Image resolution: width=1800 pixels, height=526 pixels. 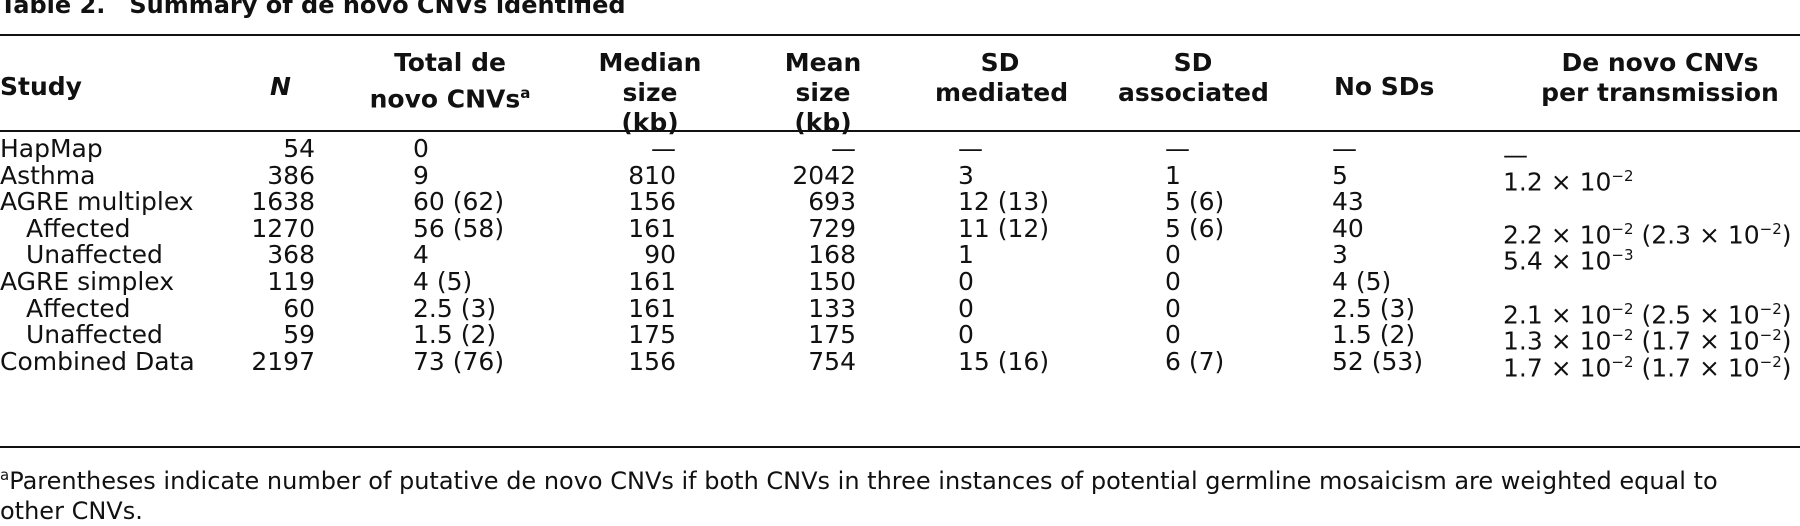 I want to click on cell-median-size: 90, so click(x=660, y=255).